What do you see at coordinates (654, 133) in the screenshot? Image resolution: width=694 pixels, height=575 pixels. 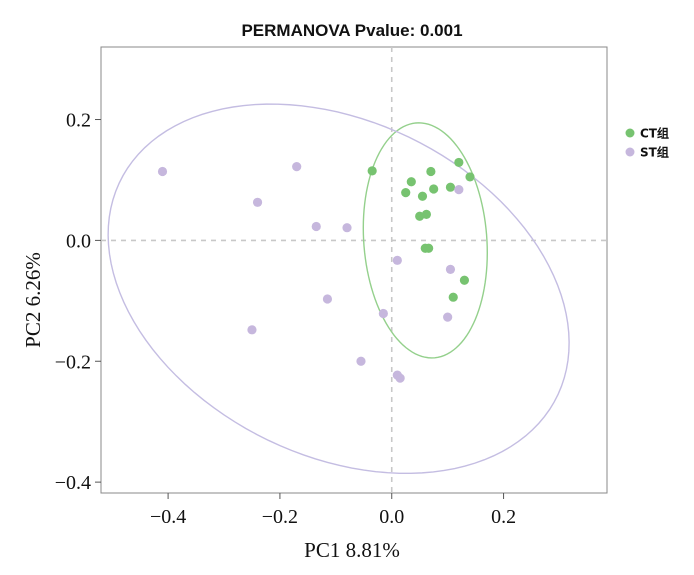 I see `legend-label-series-1: CT组` at bounding box center [654, 133].